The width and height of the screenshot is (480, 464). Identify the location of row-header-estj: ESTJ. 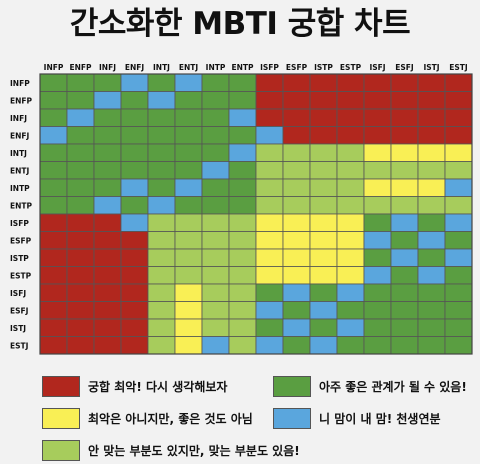
(19, 345).